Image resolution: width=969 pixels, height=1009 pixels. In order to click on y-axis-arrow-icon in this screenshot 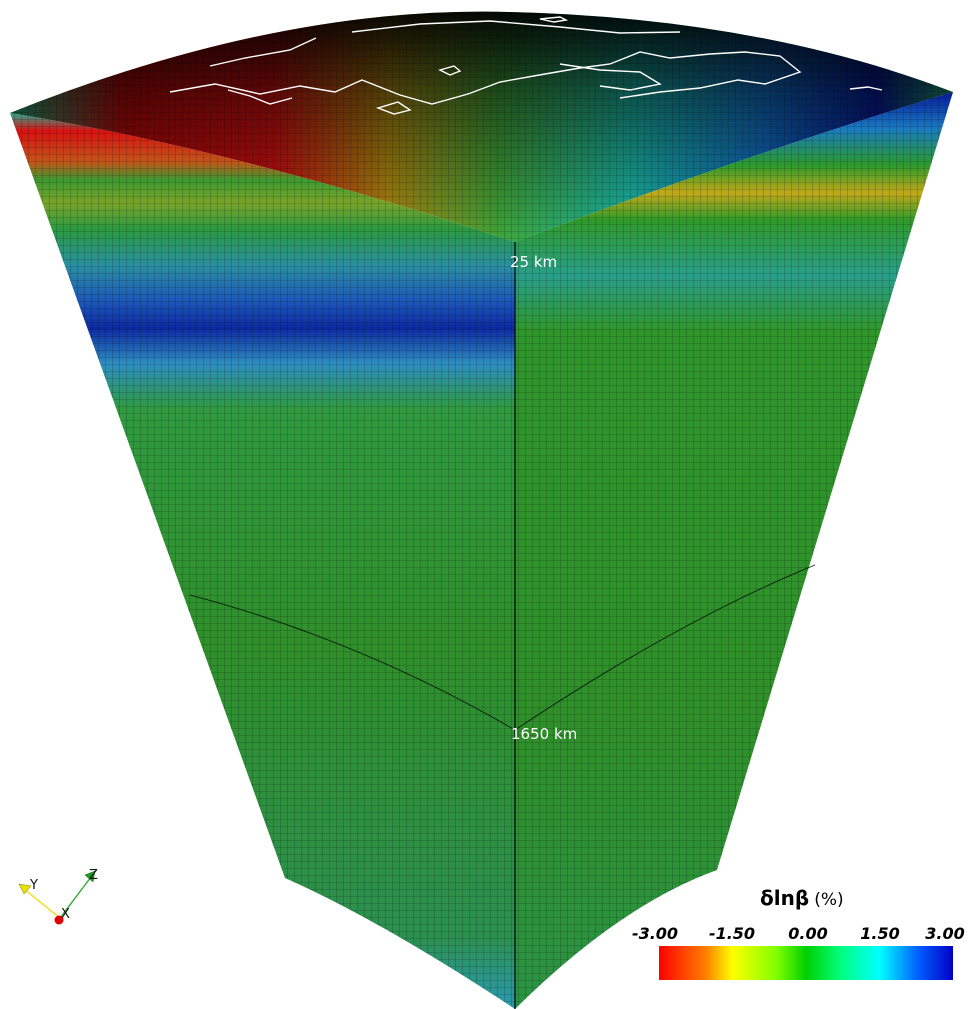, I will do `click(25, 889)`.